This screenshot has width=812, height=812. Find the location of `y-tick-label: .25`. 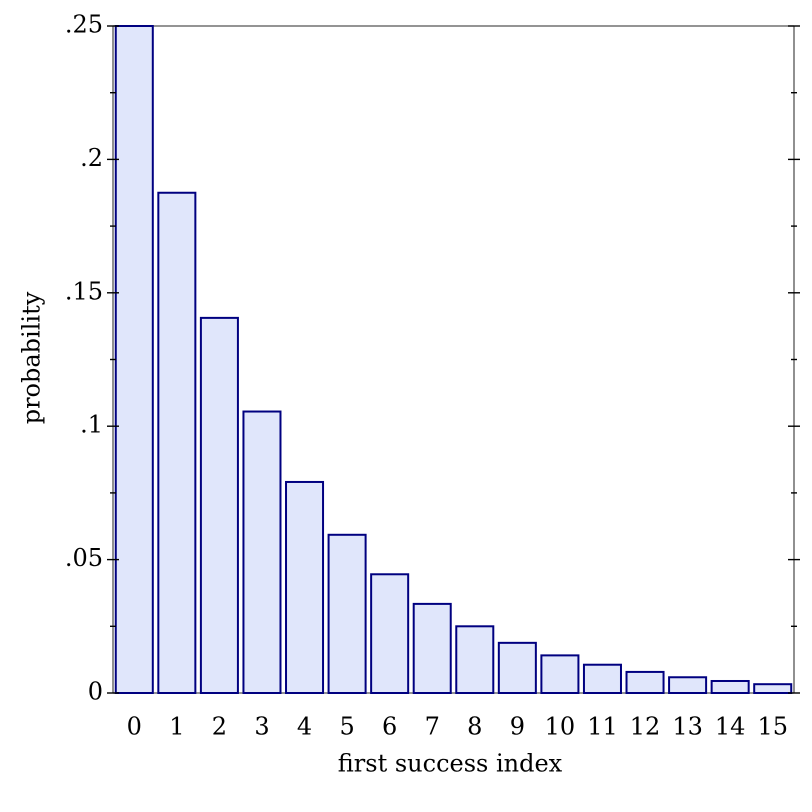

y-tick-label: .25 is located at coordinates (84, 25).